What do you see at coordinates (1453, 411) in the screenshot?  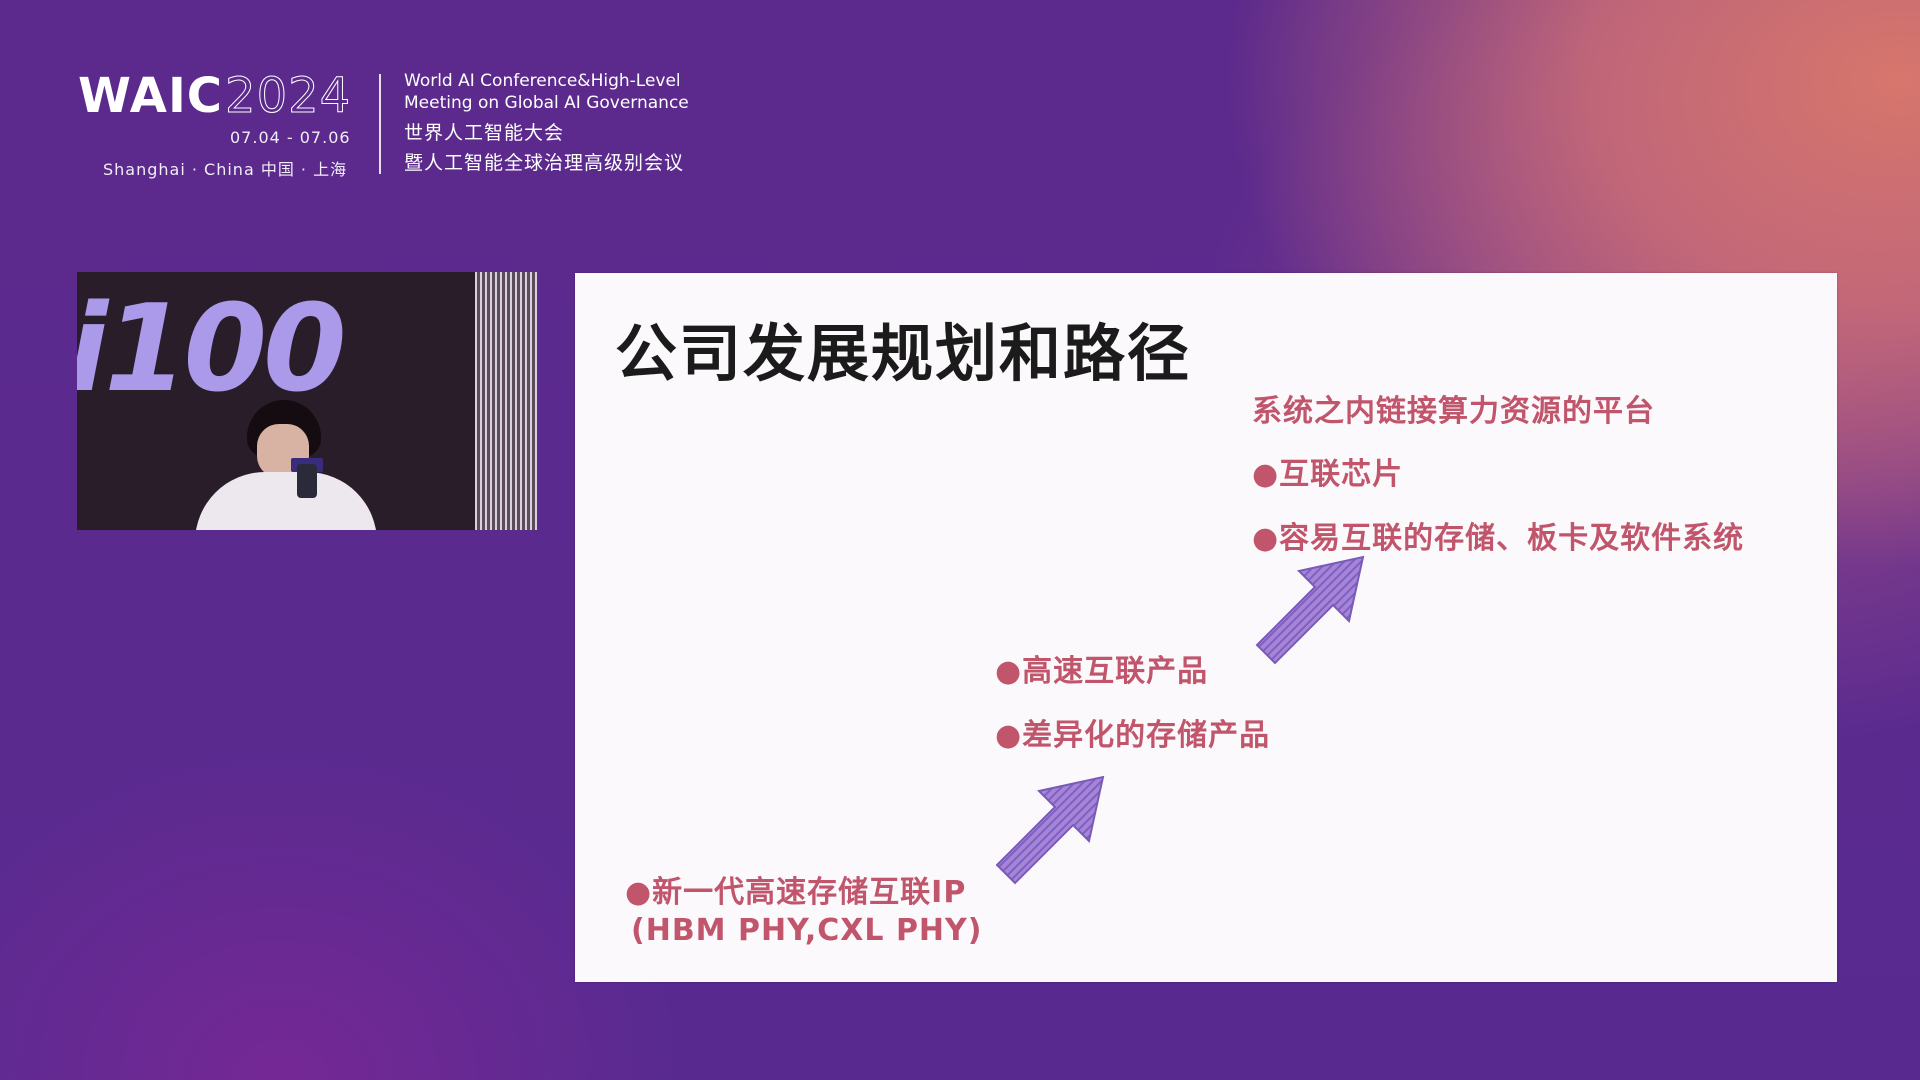 I see `stage3-heading: 系统之内链接算力资源的平台` at bounding box center [1453, 411].